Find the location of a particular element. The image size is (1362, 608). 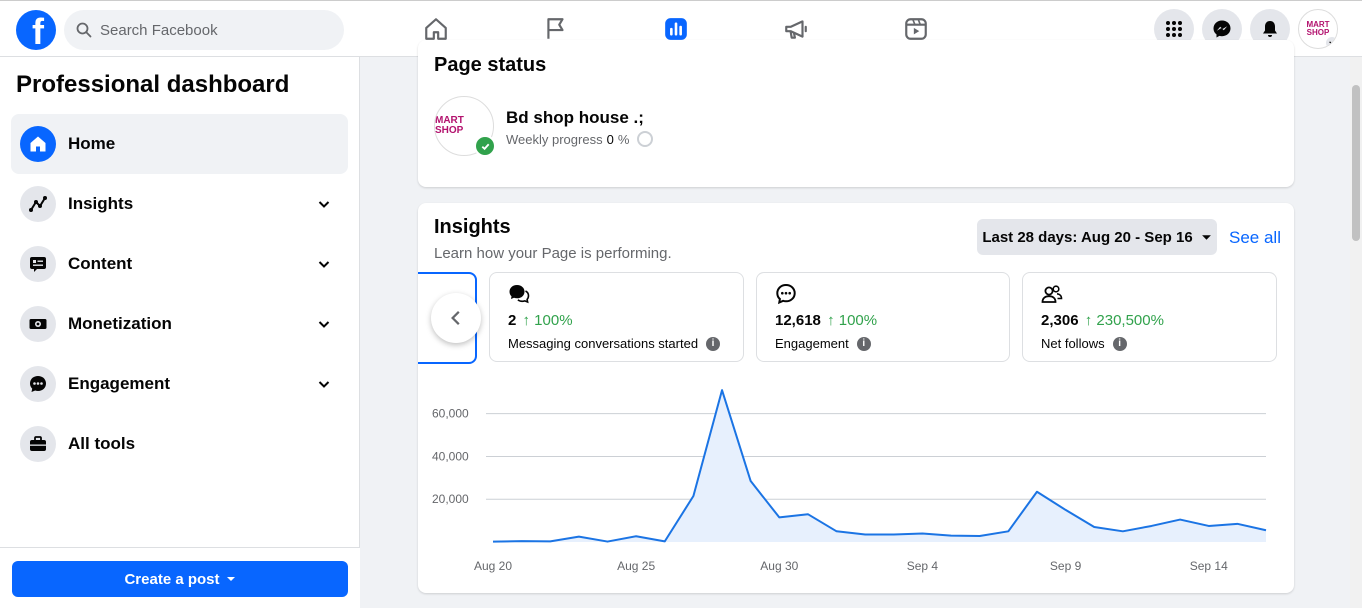

page-scrollbar is located at coordinates (1356, 332).